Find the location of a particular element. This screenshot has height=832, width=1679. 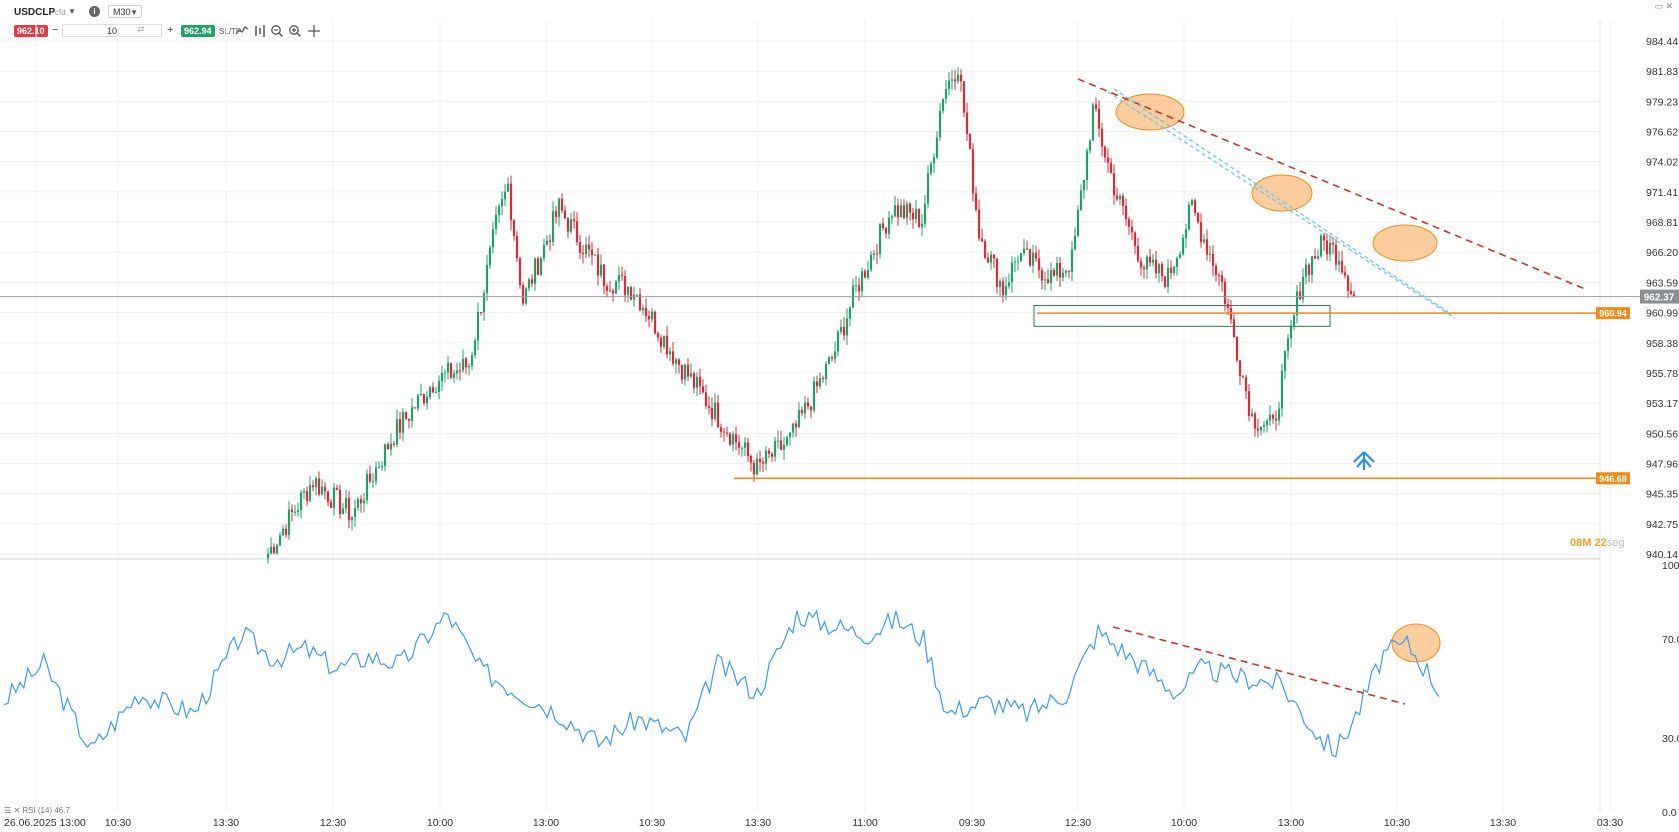

symbol-dropdown-icon: ▼ is located at coordinates (72, 11).